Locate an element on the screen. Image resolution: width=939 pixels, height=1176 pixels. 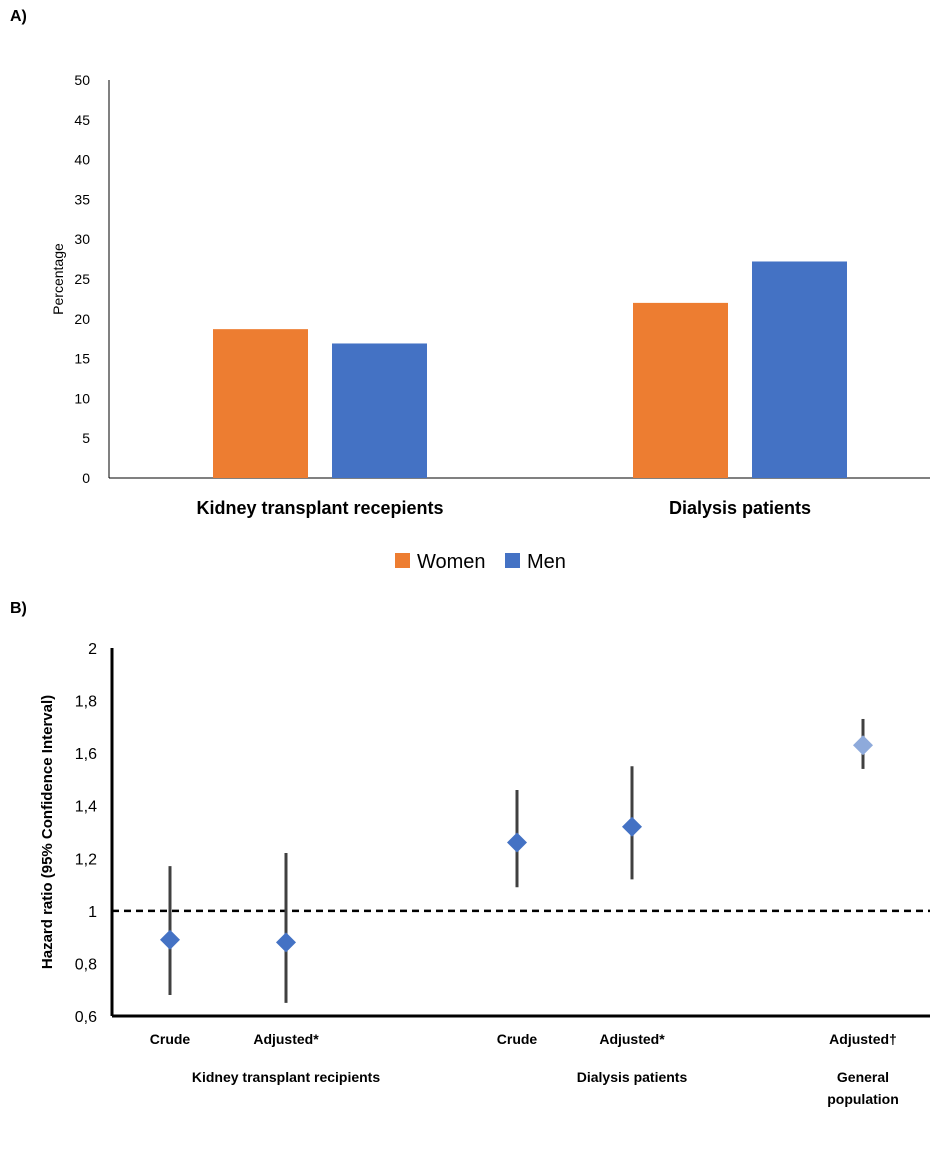
y-tick-label: 50 is located at coordinates (82, 80).